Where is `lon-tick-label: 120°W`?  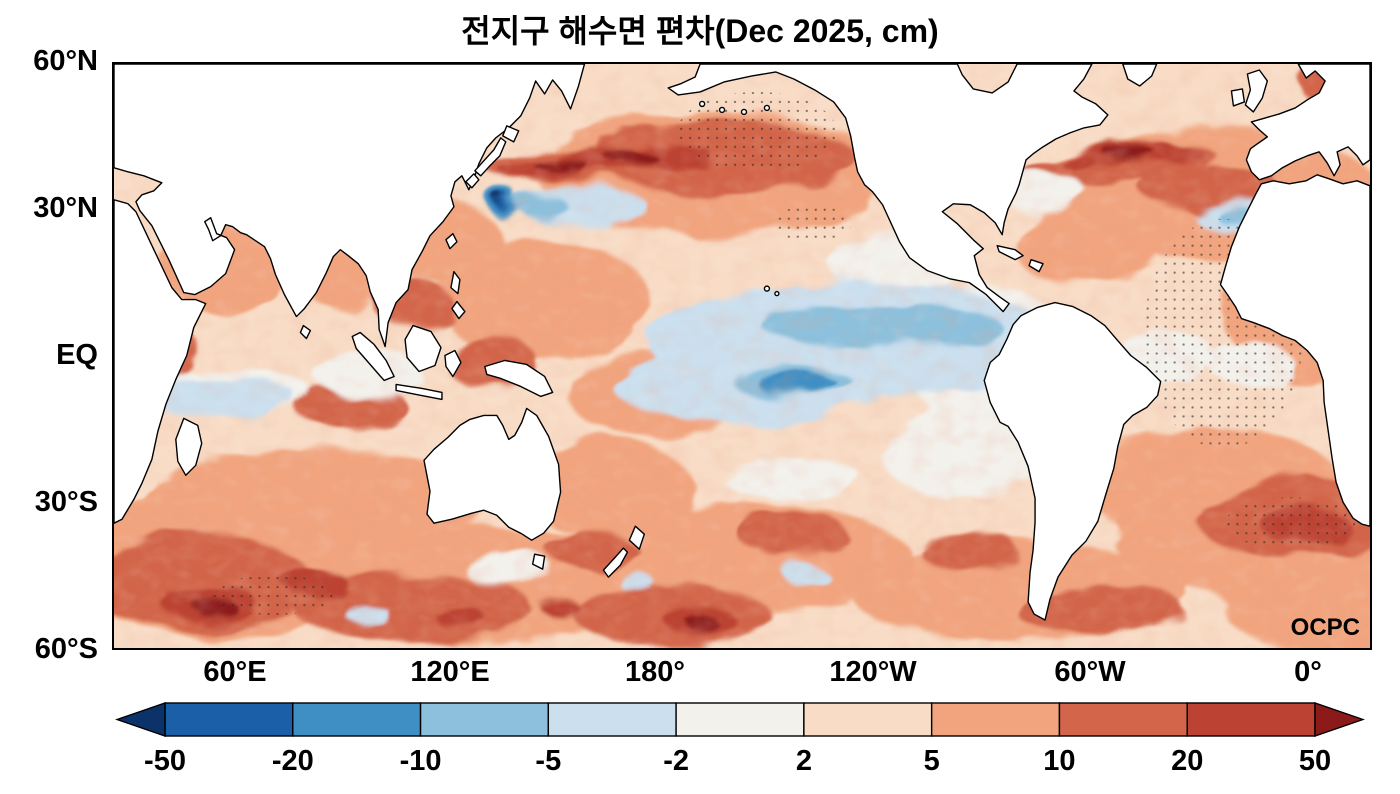 lon-tick-label: 120°W is located at coordinates (873, 672).